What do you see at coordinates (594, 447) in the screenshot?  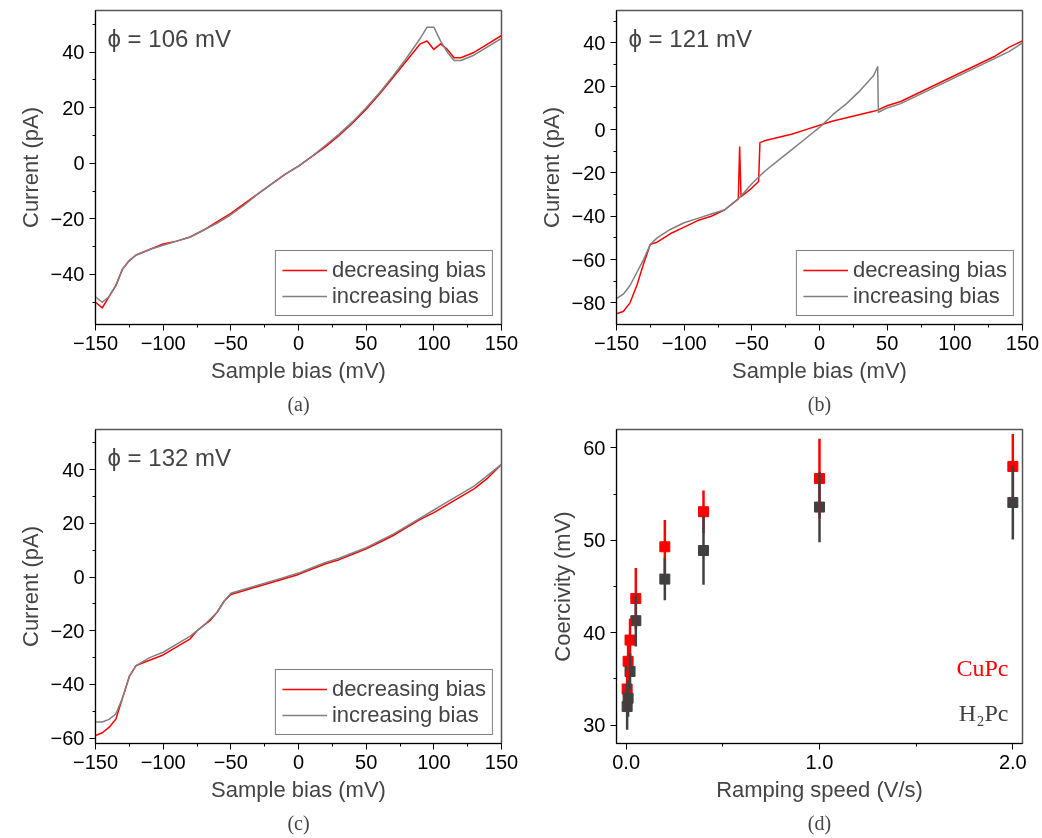 I see `y-tick-label: 60` at bounding box center [594, 447].